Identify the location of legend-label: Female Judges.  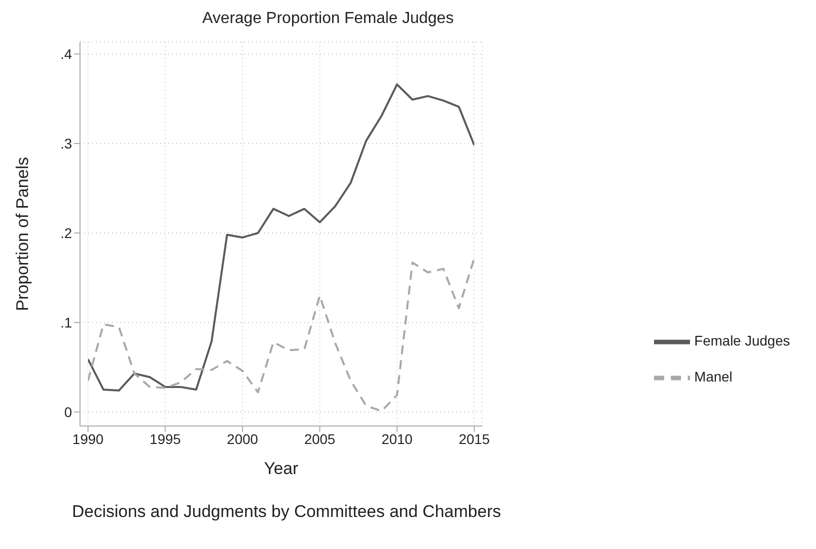
(742, 340).